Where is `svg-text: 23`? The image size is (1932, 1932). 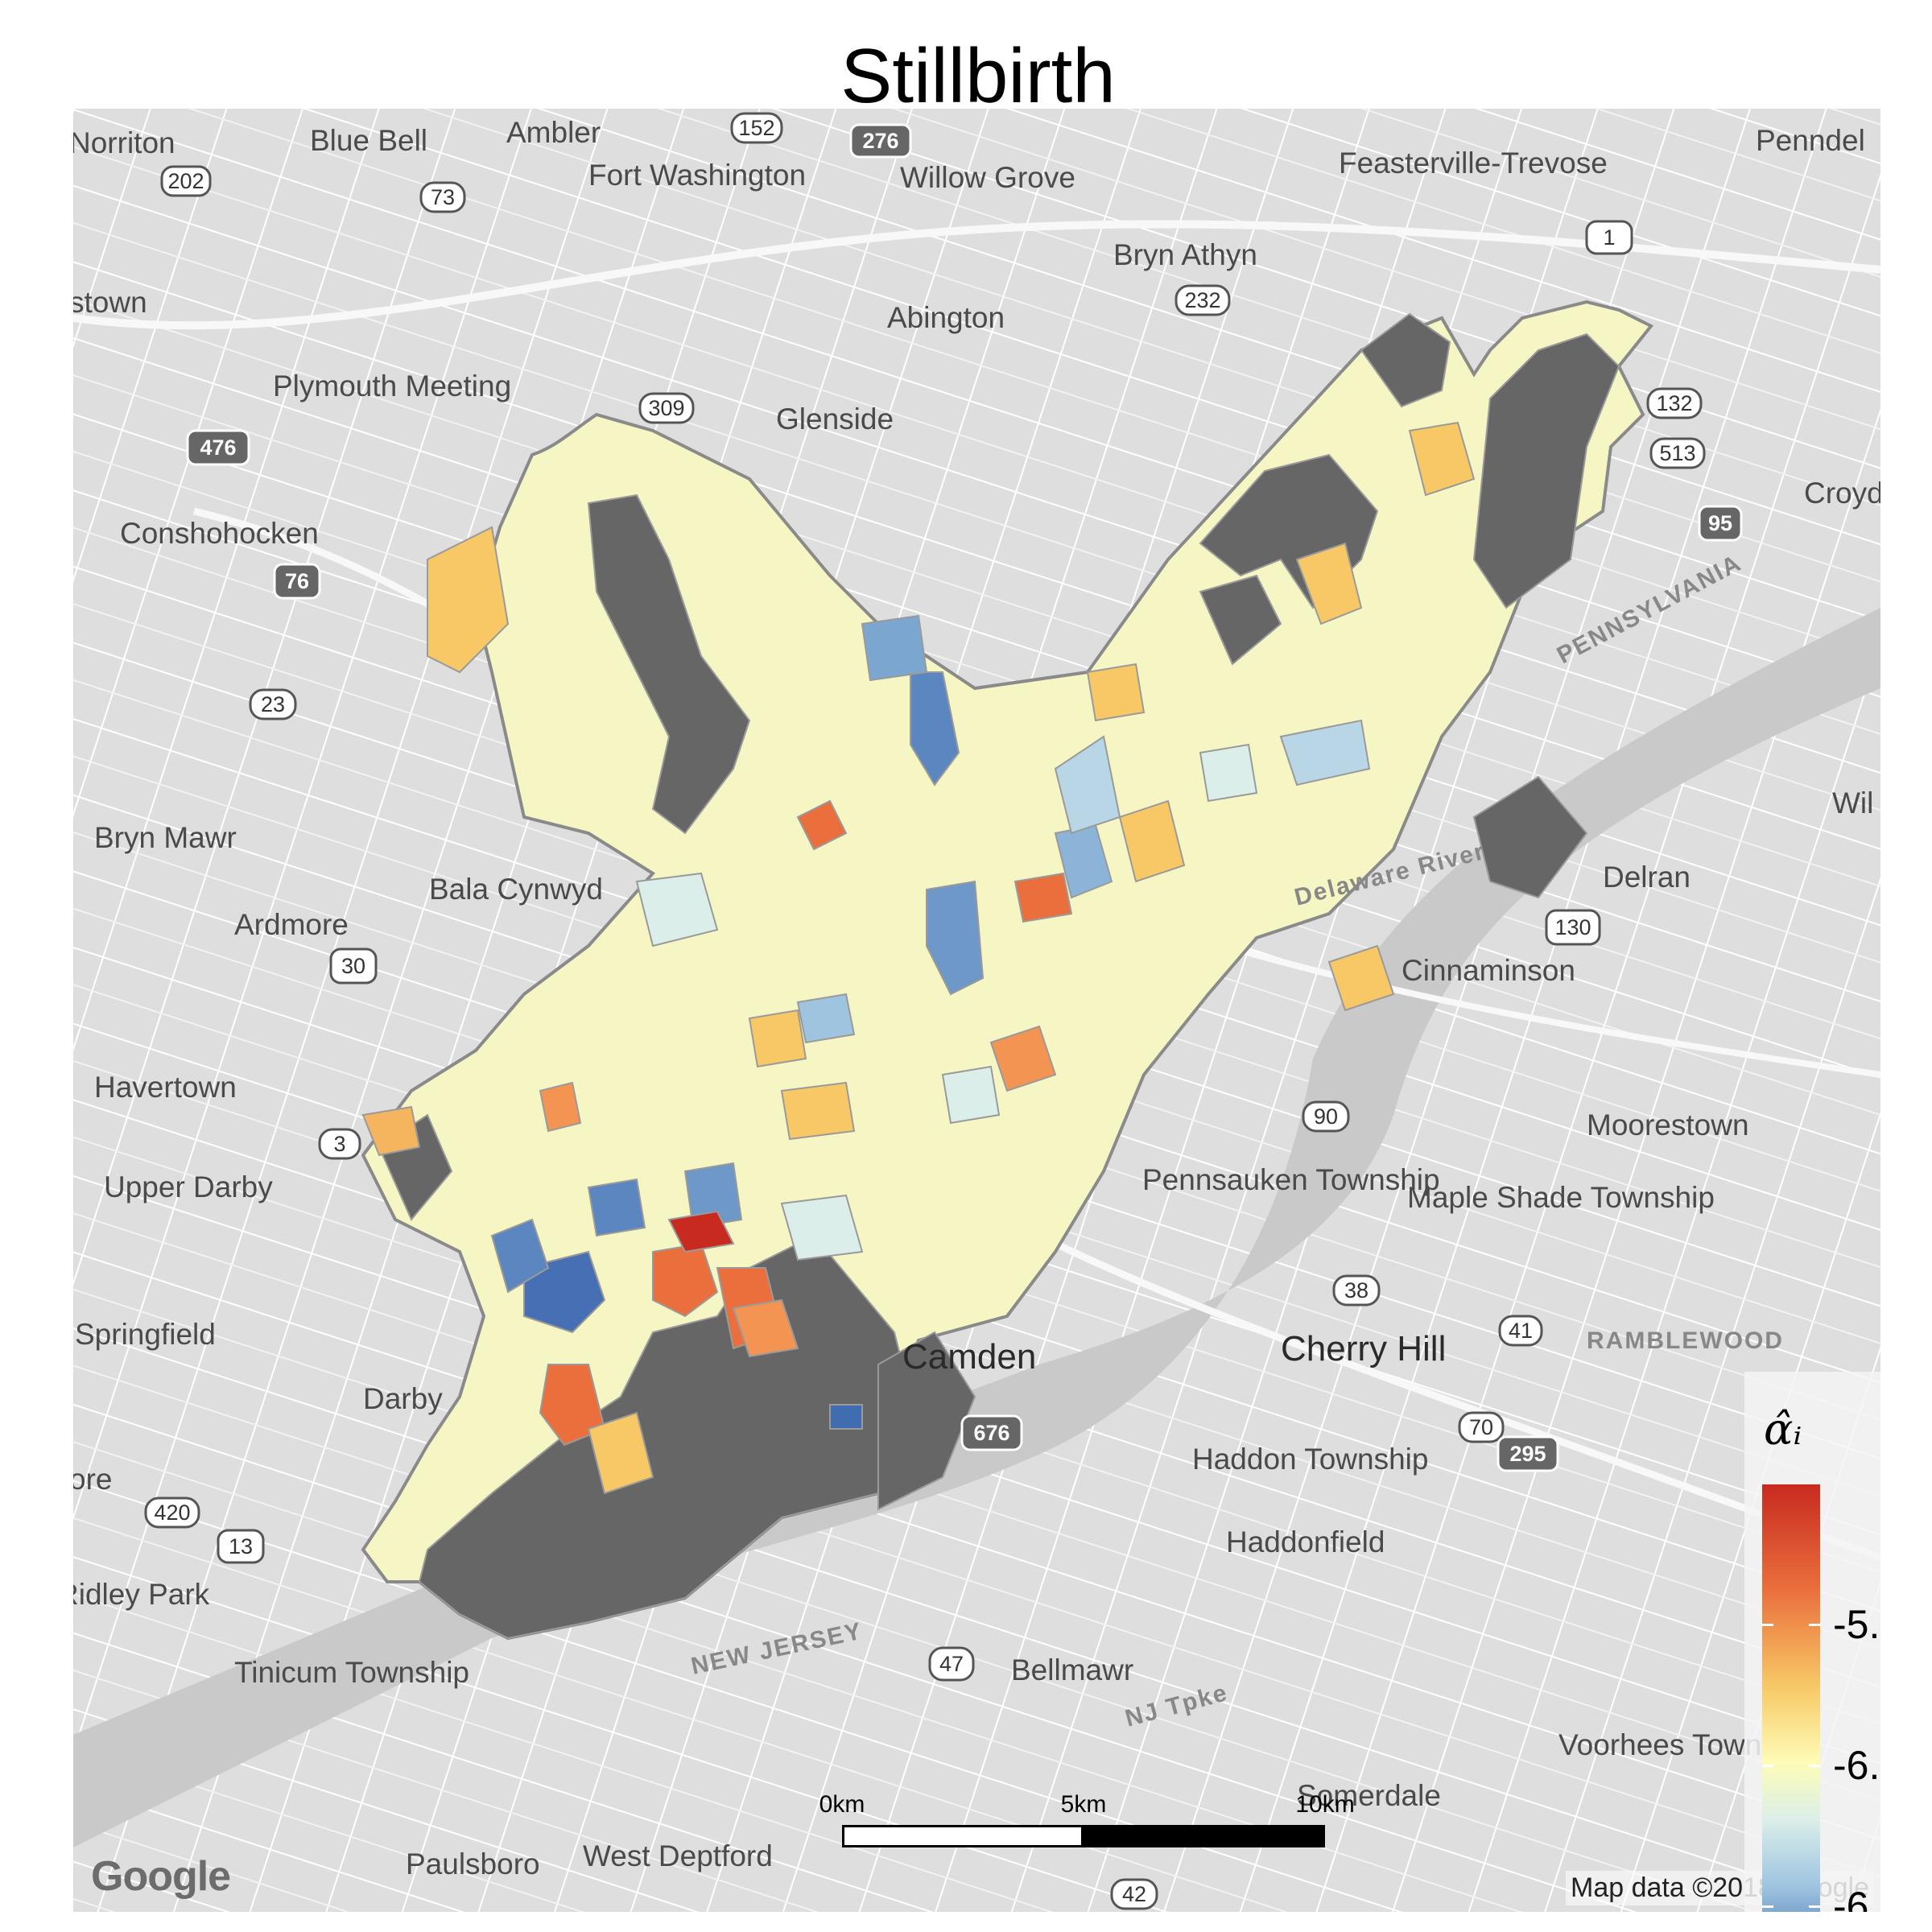
svg-text: 23 is located at coordinates (273, 704).